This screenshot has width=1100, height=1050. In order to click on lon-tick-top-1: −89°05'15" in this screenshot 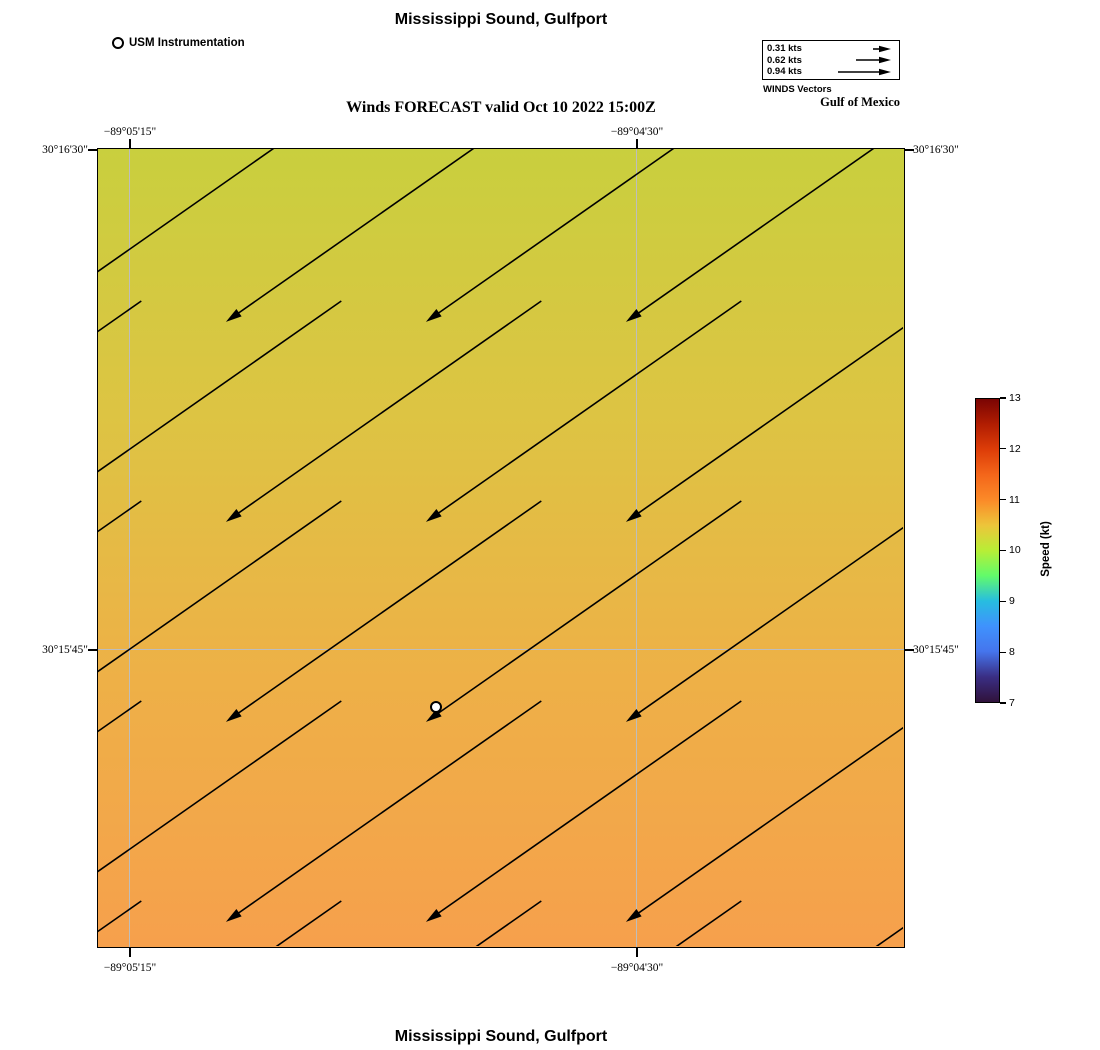, I will do `click(130, 132)`.